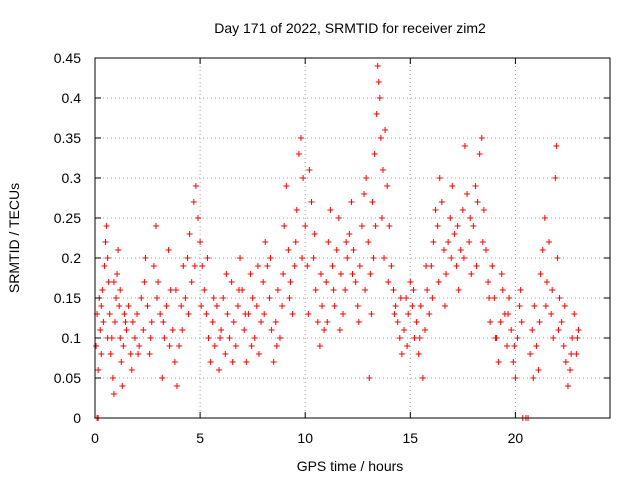 Image resolution: width=640 pixels, height=480 pixels. I want to click on y-tick-label: 0.05, so click(67, 378).